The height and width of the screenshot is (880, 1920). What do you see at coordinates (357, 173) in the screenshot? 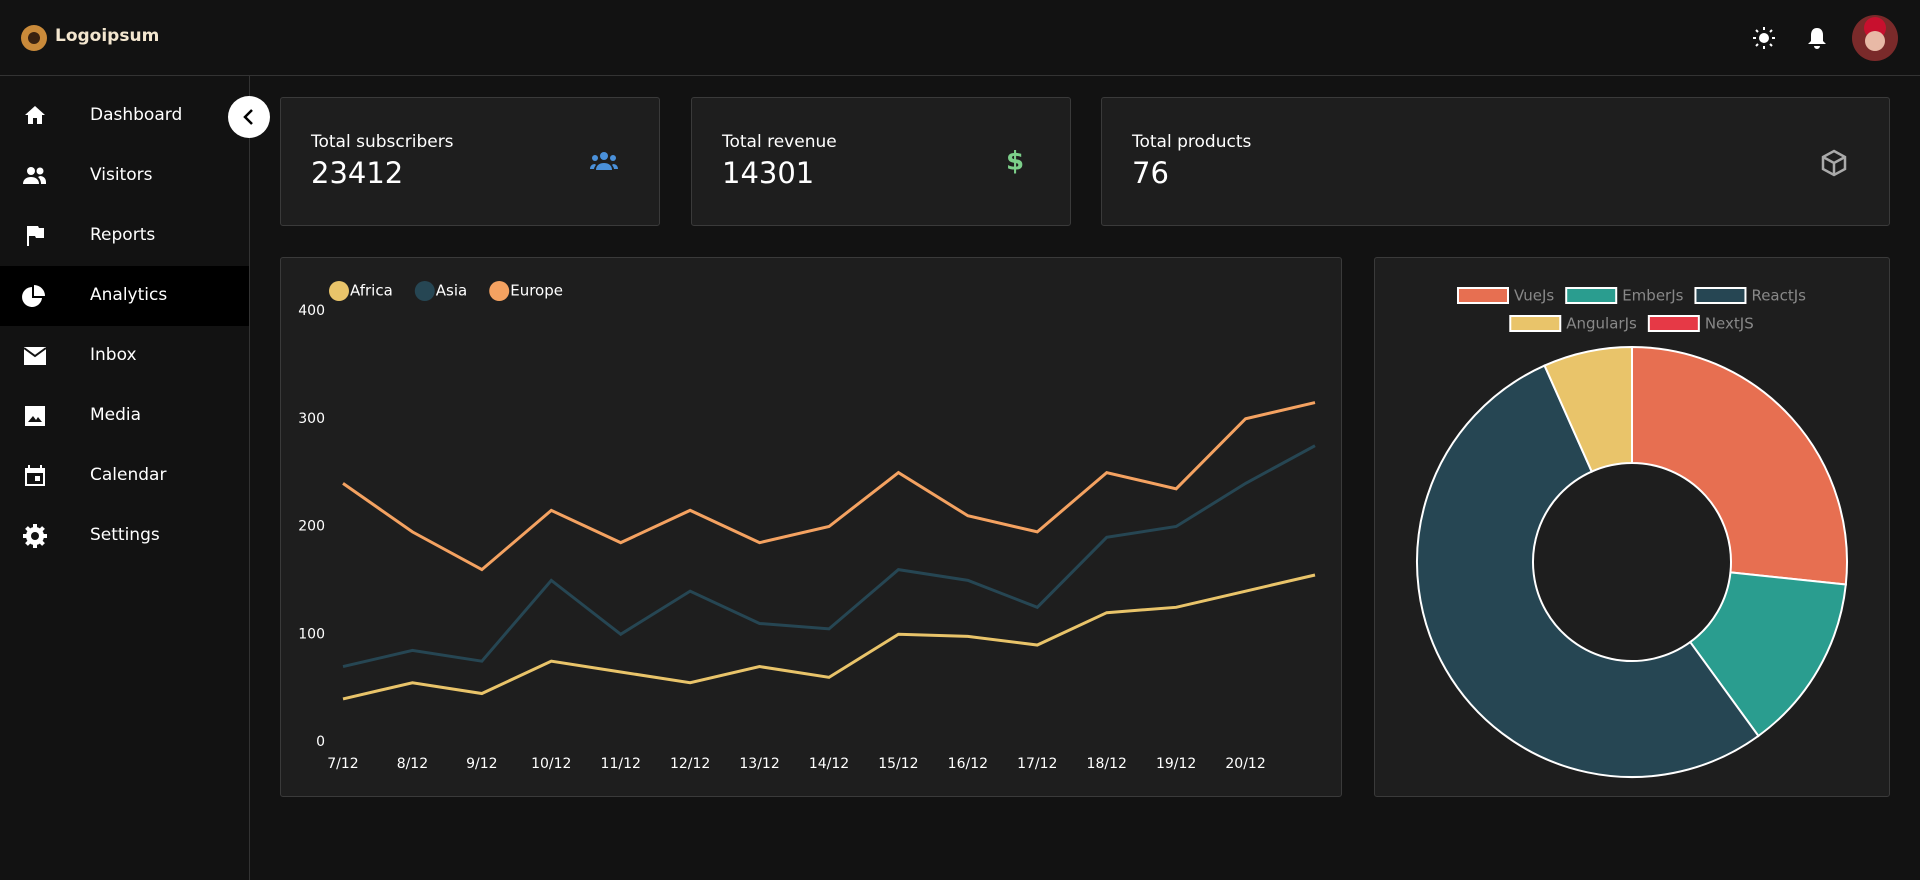
I see `stat-value: 23412` at bounding box center [357, 173].